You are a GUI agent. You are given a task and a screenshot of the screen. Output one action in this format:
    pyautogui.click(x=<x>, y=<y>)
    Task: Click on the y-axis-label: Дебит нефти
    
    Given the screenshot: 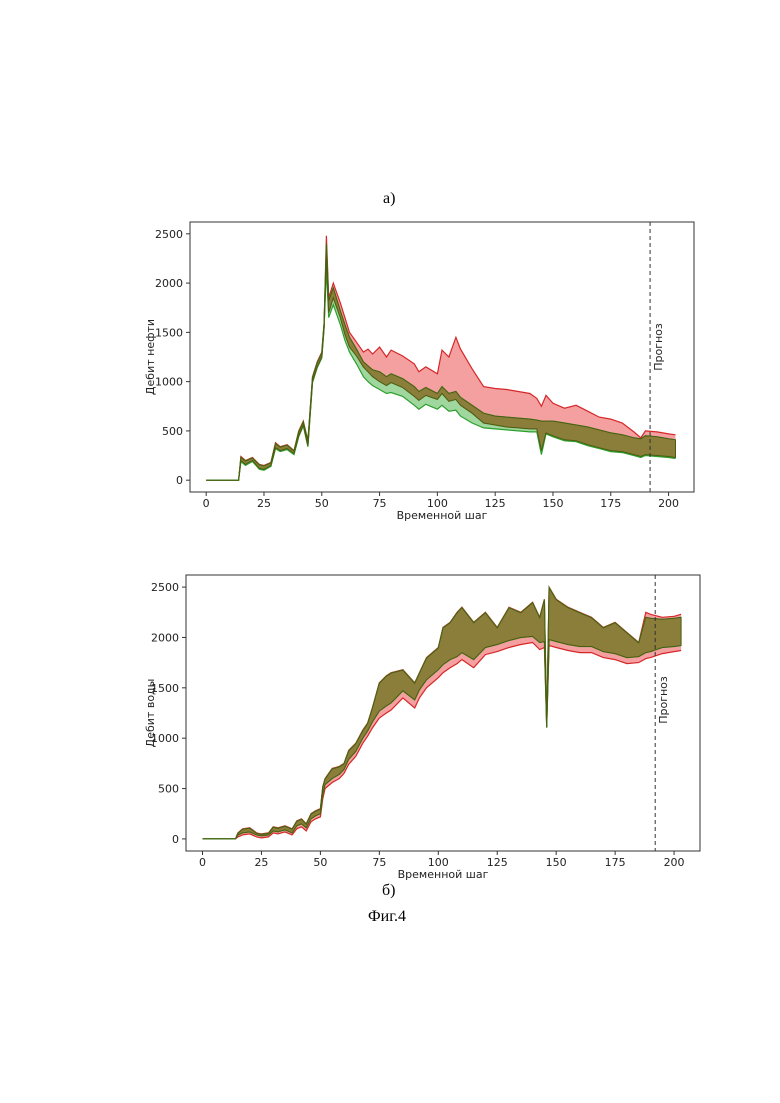 What is the action you would take?
    pyautogui.click(x=150, y=357)
    